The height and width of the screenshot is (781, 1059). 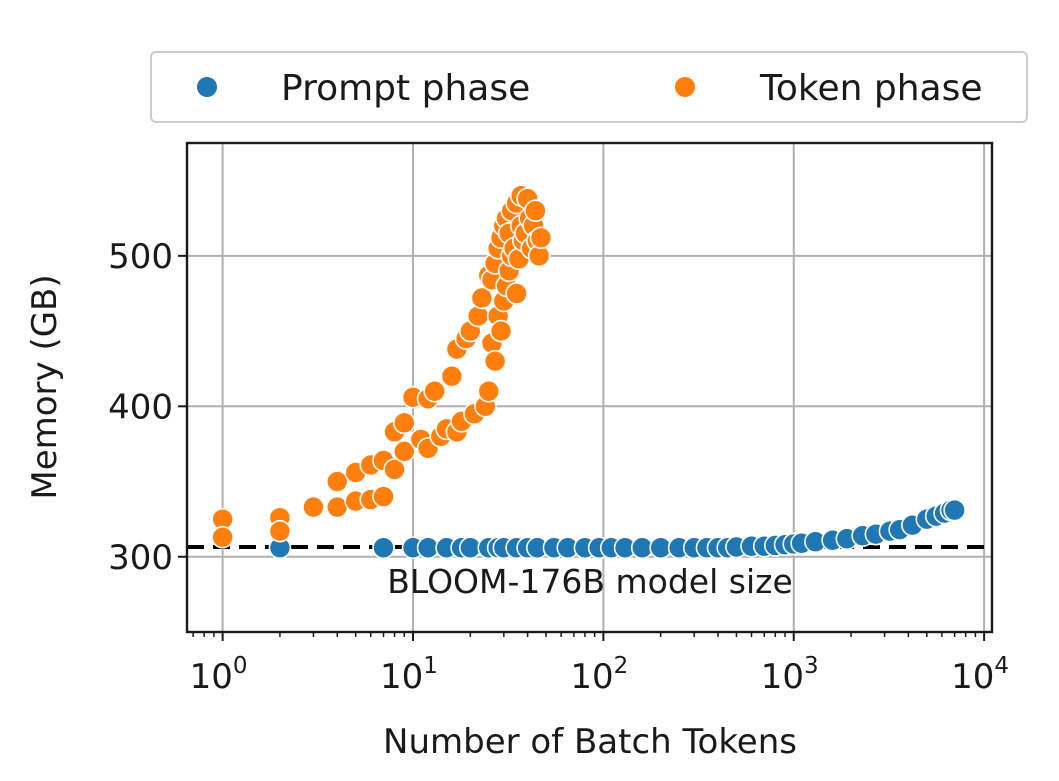 I want to click on y-tick-label: 300, so click(x=140, y=558).